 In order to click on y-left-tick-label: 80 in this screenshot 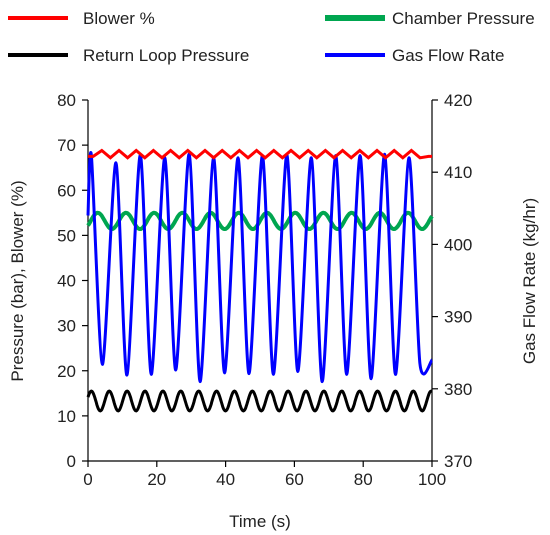, I will do `click(66, 100)`.